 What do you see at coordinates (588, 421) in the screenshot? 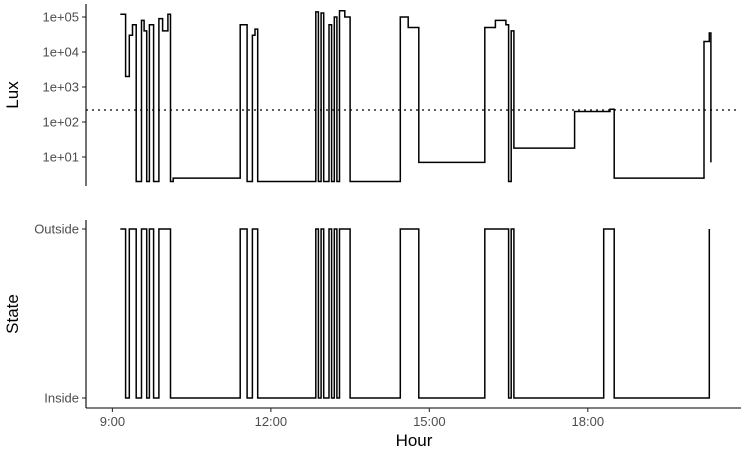
I see `x-tick-label: 18:00` at bounding box center [588, 421].